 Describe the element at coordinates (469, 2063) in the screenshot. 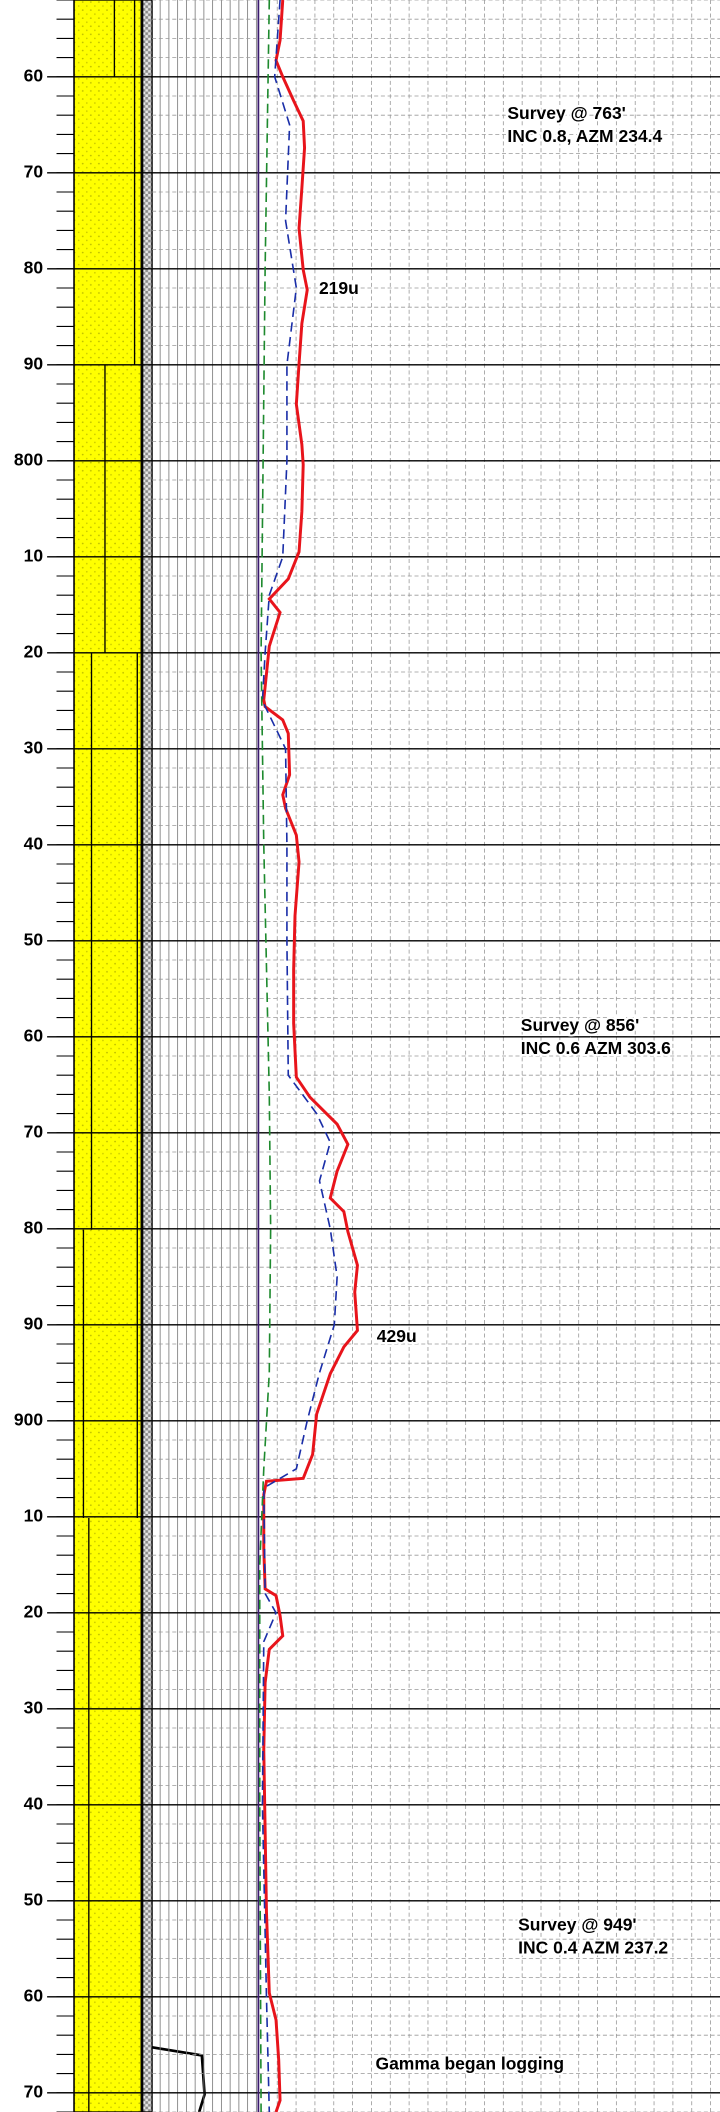

I see `annotation: Gamma began logging` at that location.